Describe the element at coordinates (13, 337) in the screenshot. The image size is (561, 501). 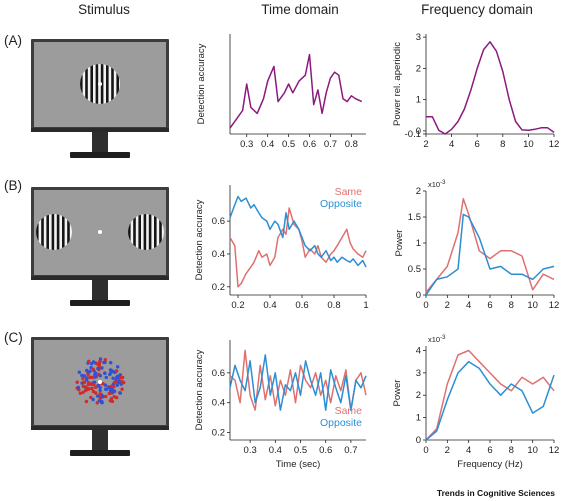
I see `row-label-c: (C)` at that location.